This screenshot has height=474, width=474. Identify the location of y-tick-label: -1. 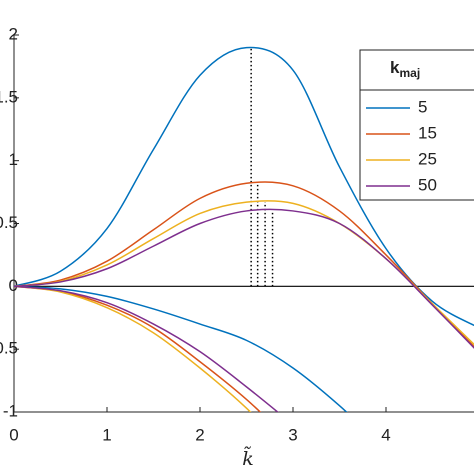
(10, 410).